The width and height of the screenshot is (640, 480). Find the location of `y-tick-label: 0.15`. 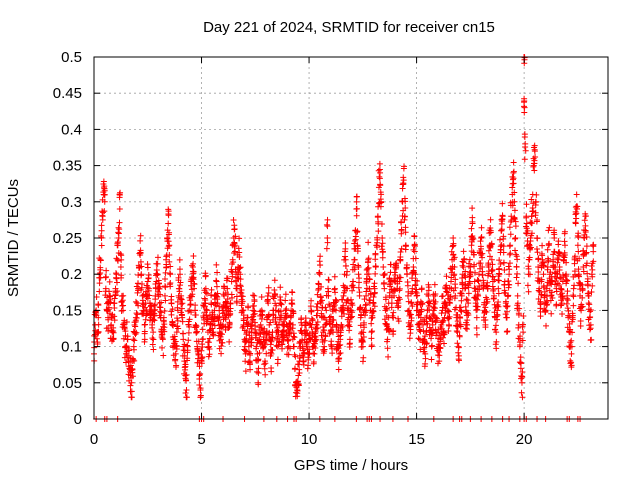

y-tick-label: 0.15 is located at coordinates (67, 310).